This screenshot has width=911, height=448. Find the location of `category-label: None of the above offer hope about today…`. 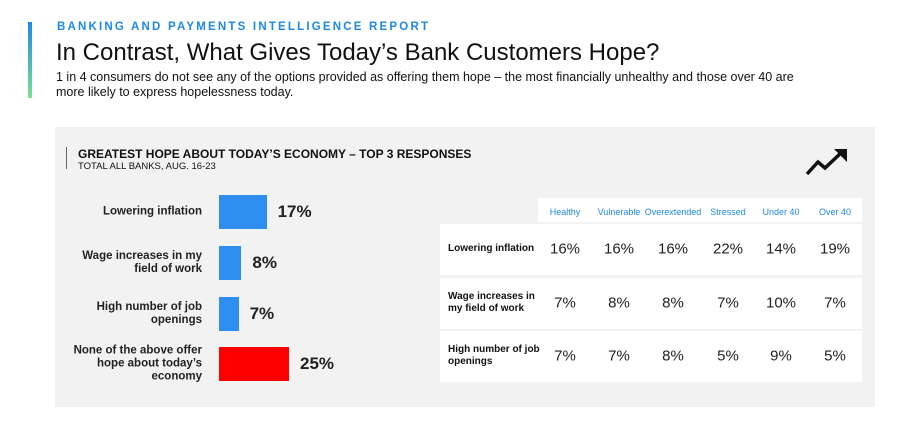

category-label: None of the above offer hope about today… is located at coordinates (137, 363).